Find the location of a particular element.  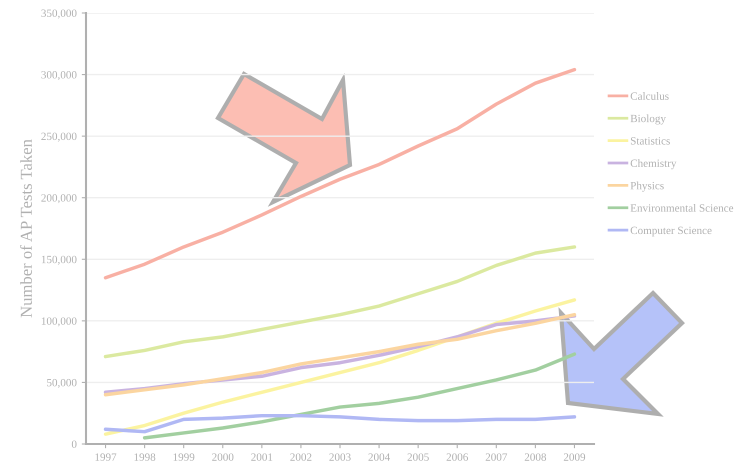

legend-label: Chemistry is located at coordinates (653, 164).